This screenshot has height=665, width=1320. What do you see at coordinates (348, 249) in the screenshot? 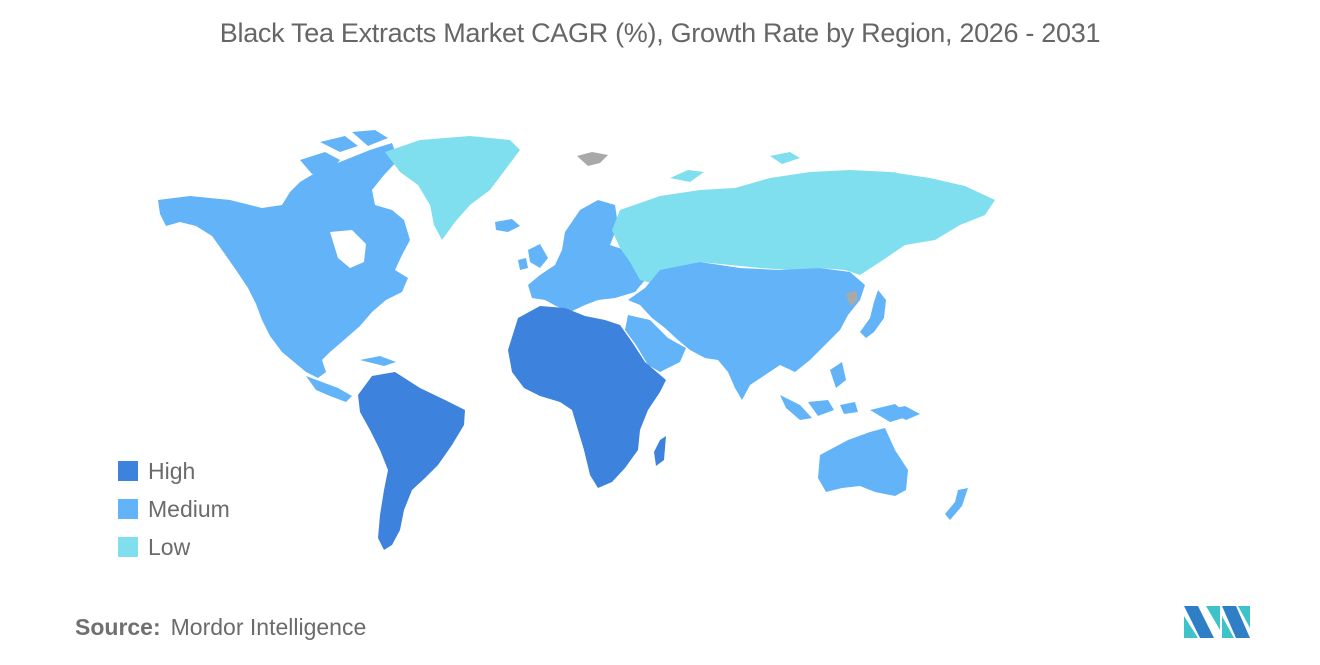
I see `hudson-bay` at bounding box center [348, 249].